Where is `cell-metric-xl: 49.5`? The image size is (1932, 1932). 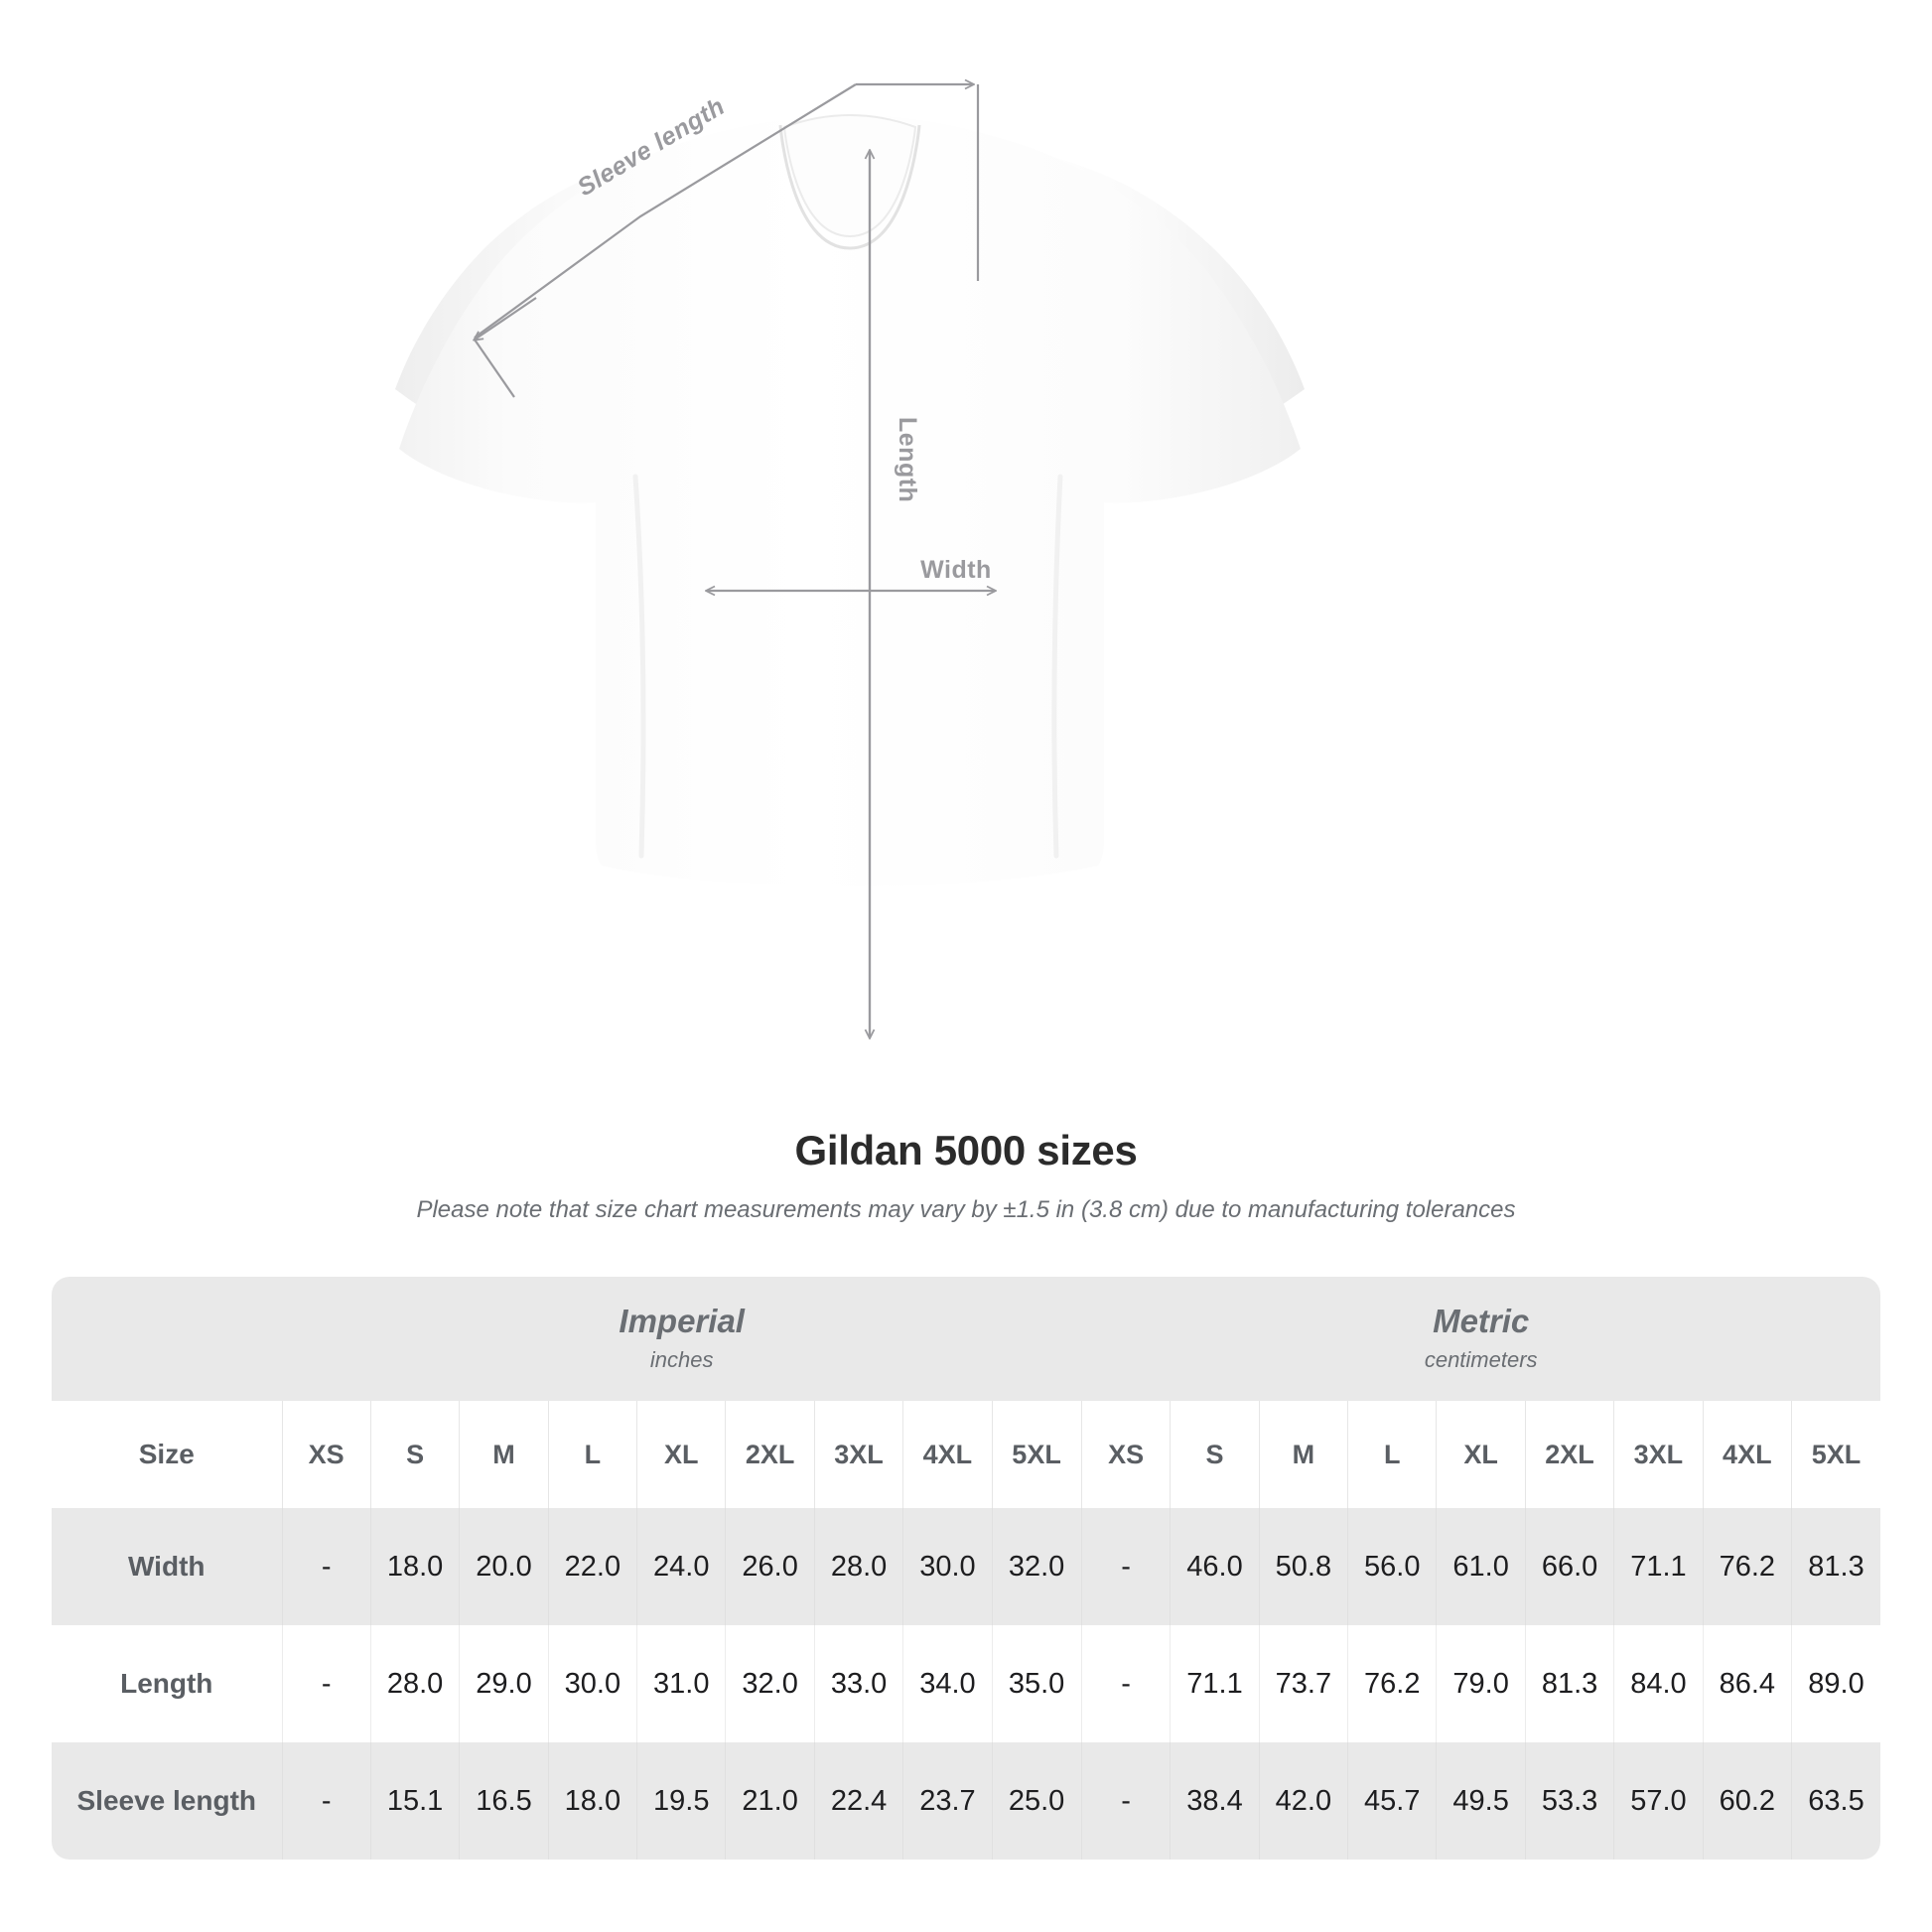
cell-metric-xl: 49.5 is located at coordinates (1481, 1801).